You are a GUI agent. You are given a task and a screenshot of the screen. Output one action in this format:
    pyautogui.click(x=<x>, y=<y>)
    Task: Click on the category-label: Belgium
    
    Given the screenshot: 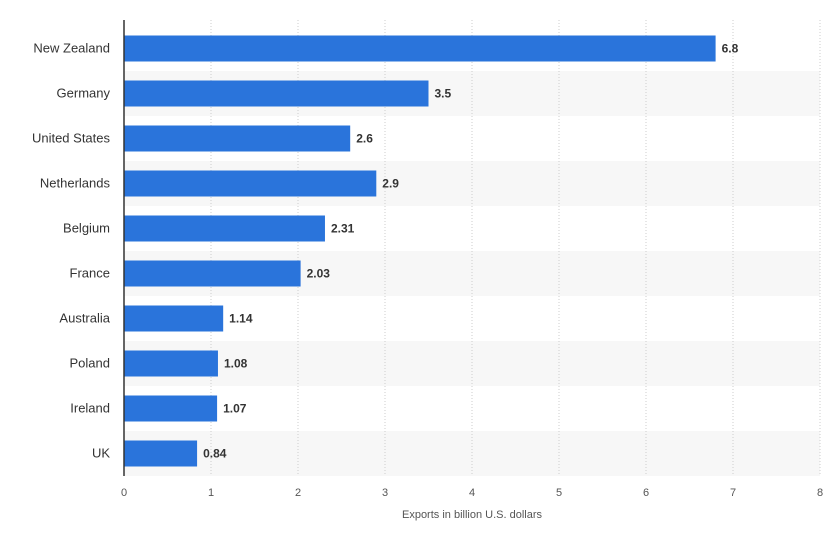 What is the action you would take?
    pyautogui.click(x=86, y=228)
    